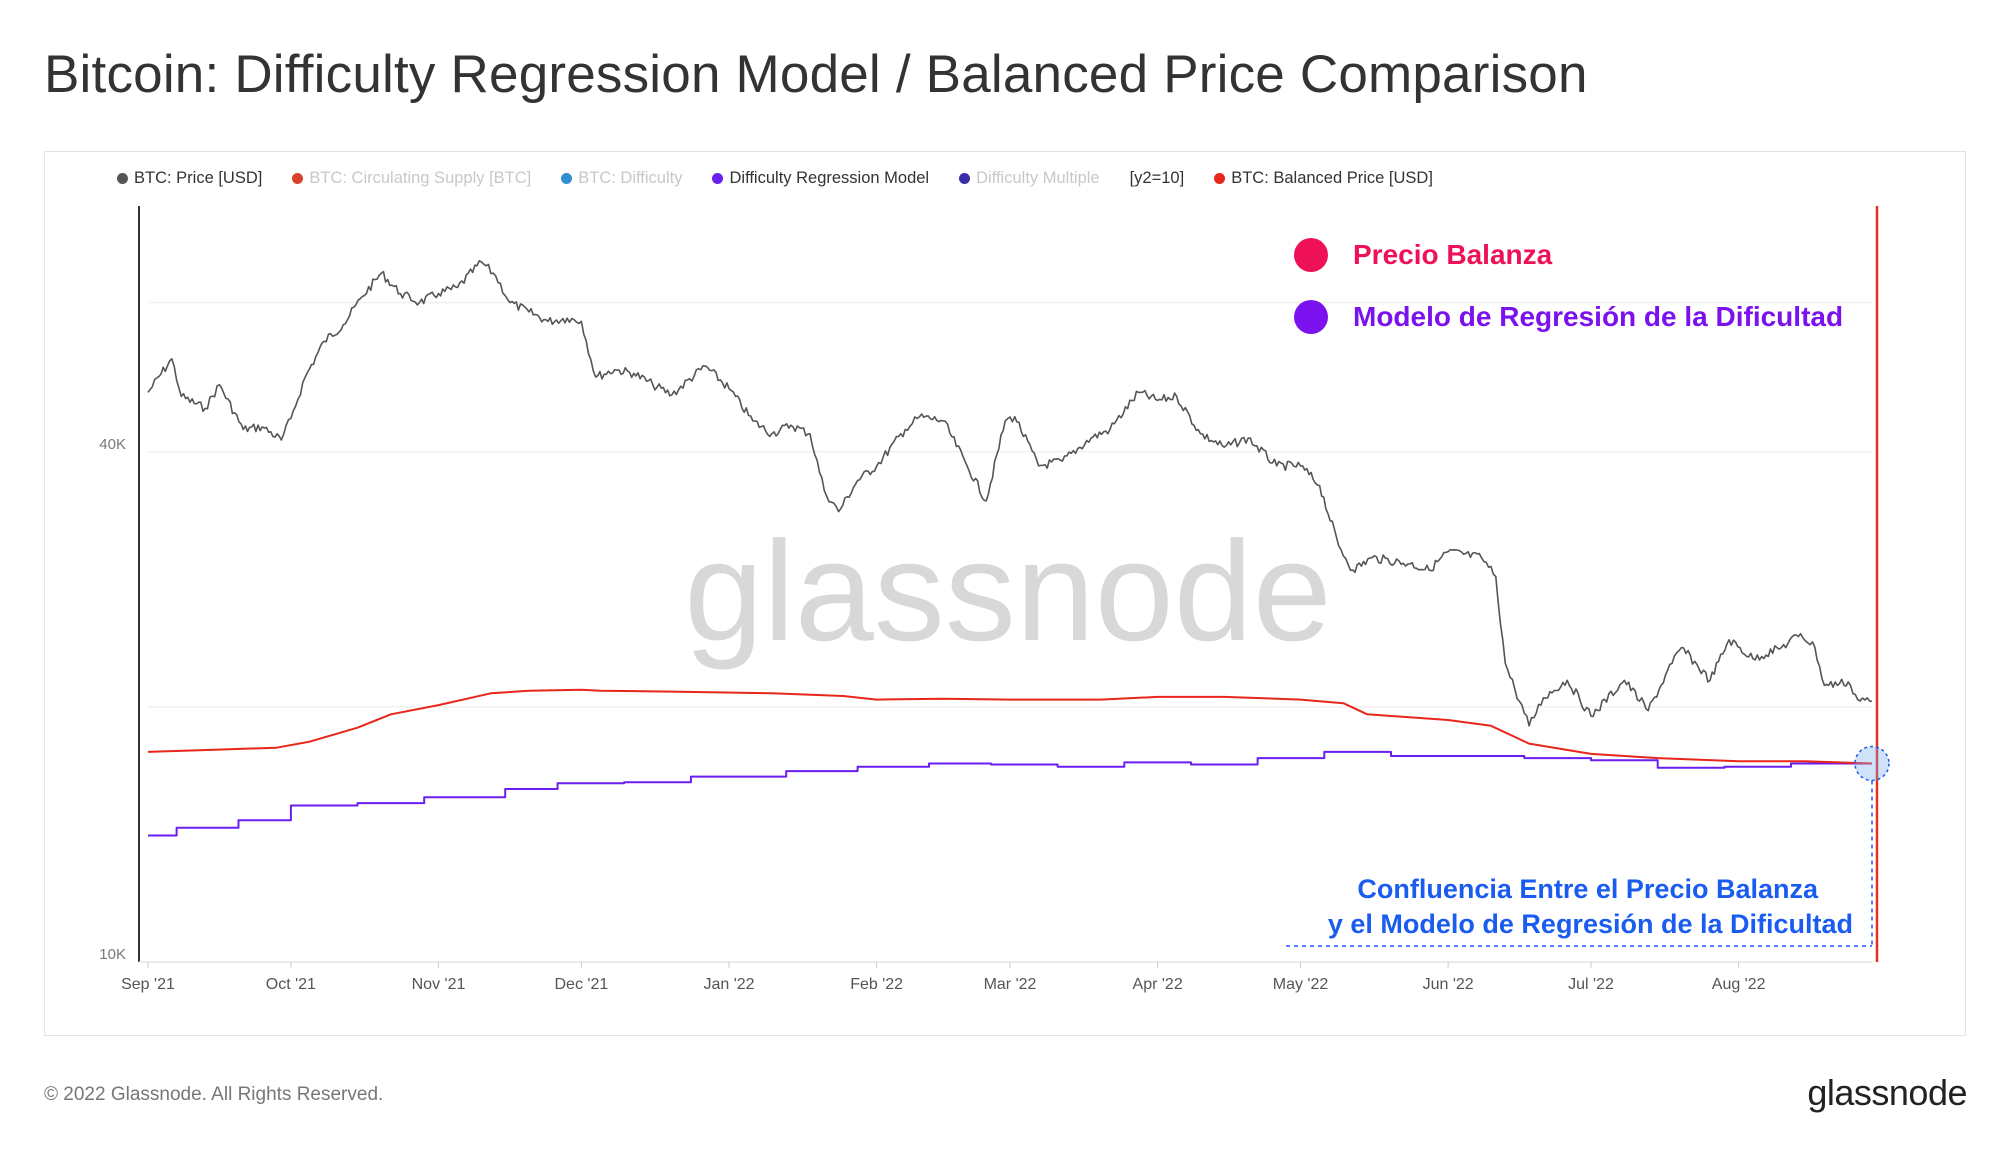  I want to click on modelo-regresion-marker-icon, so click(1311, 317).